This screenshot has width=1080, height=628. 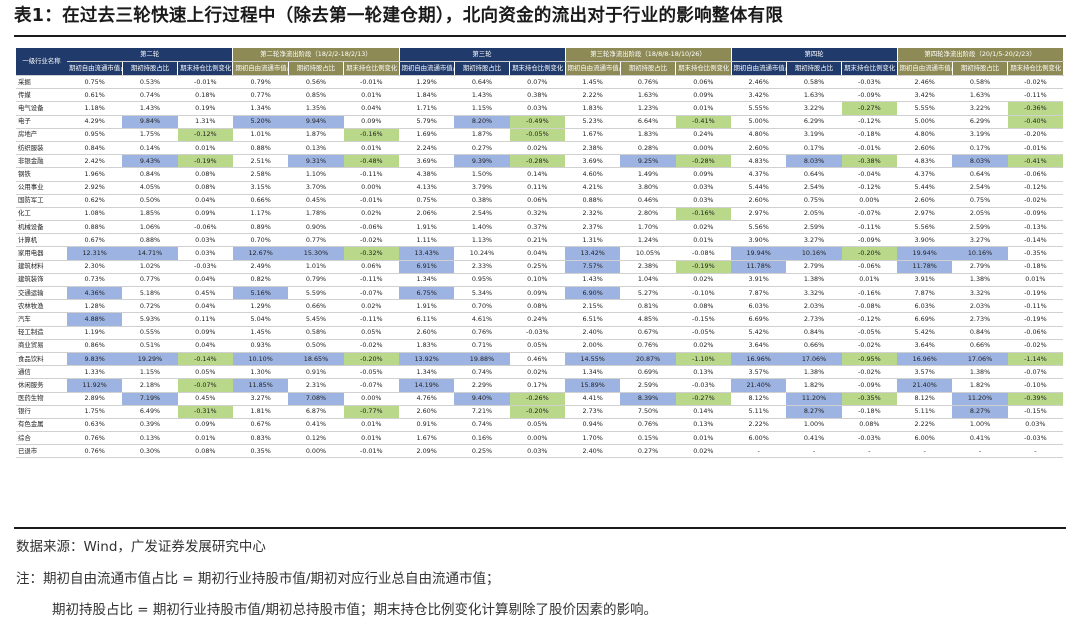 What do you see at coordinates (537, 319) in the screenshot?
I see `table-cell: 0.24%` at bounding box center [537, 319].